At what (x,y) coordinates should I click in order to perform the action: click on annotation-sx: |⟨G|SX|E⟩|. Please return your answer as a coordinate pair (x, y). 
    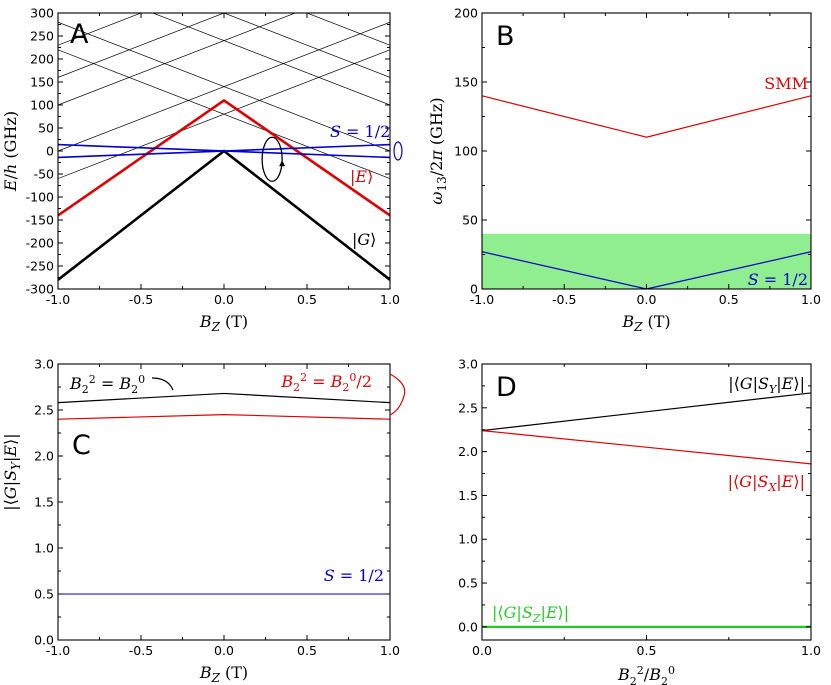
    Looking at the image, I should click on (766, 483).